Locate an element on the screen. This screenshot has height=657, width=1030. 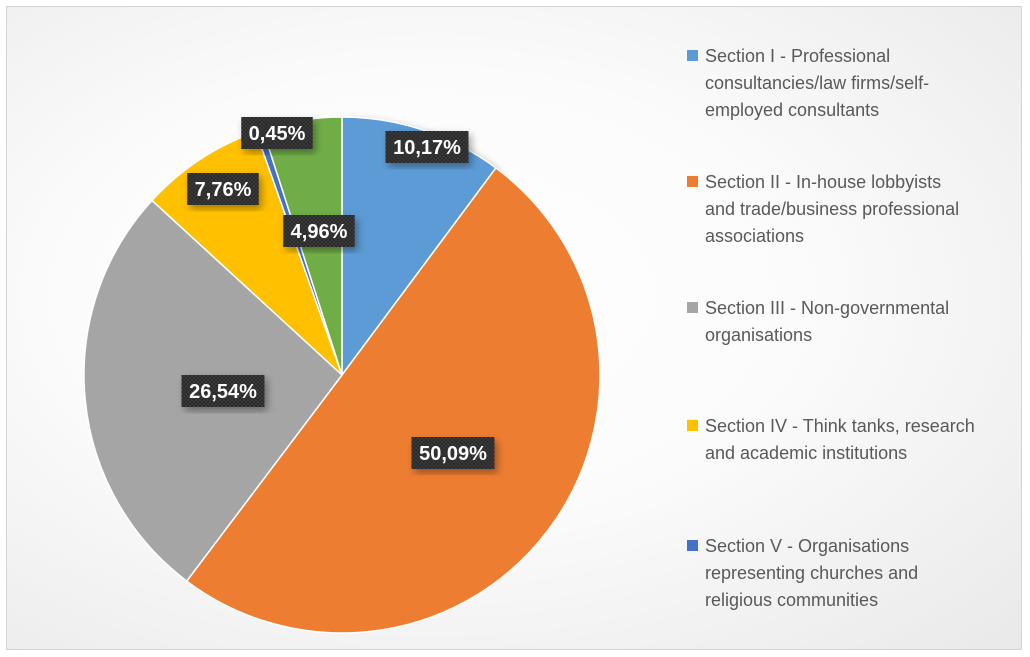
svg-text: 4,96% is located at coordinates (319, 232).